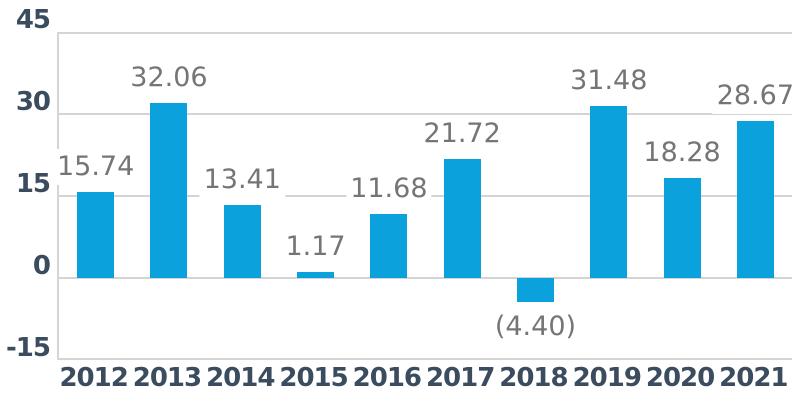  What do you see at coordinates (753, 378) in the screenshot?
I see `x-tick-label-2021: 2021` at bounding box center [753, 378].